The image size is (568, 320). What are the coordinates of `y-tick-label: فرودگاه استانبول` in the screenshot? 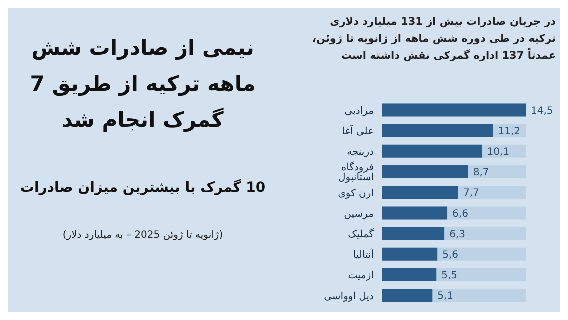 It's located at (356, 173).